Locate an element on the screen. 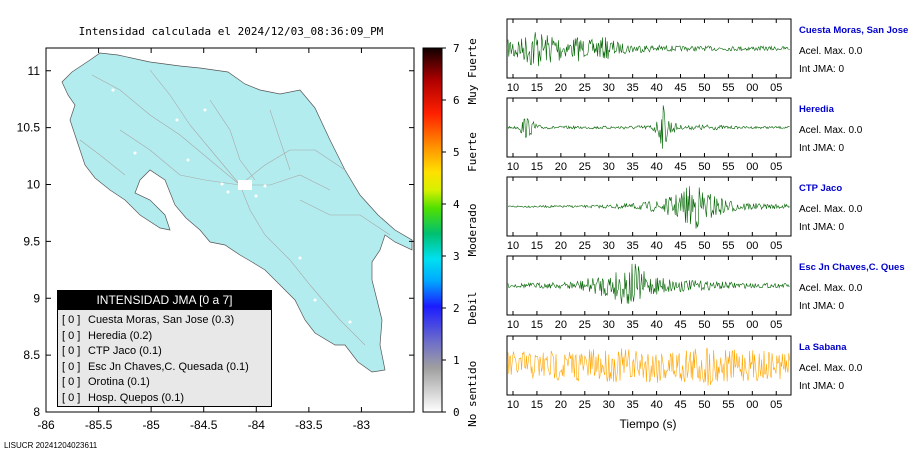  map-y-tick-label: 9.5 is located at coordinates (31, 241).